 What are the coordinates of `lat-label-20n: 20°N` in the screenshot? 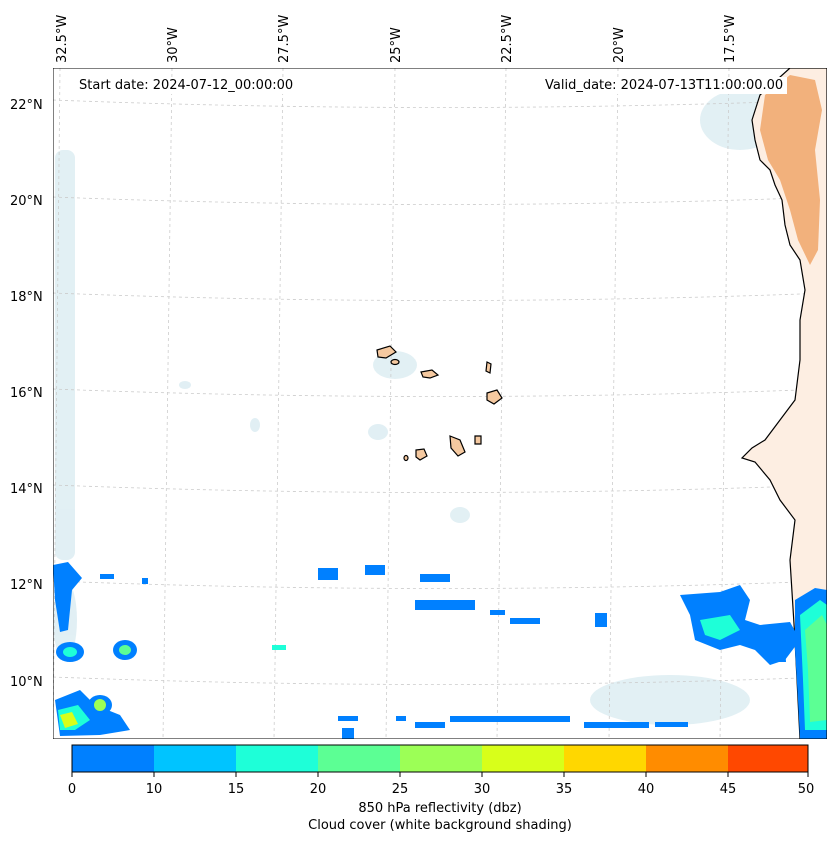 It's located at (26, 201).